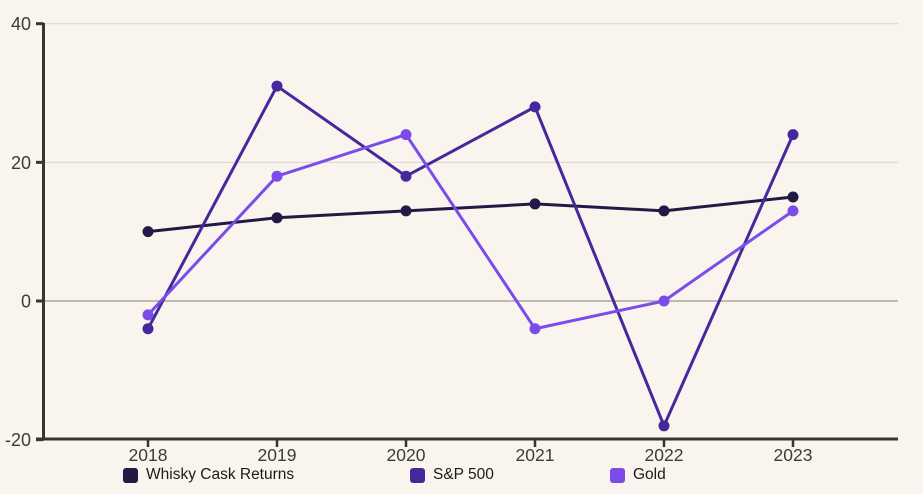  I want to click on data-point-whisky-cask-returns-2021, so click(535, 204).